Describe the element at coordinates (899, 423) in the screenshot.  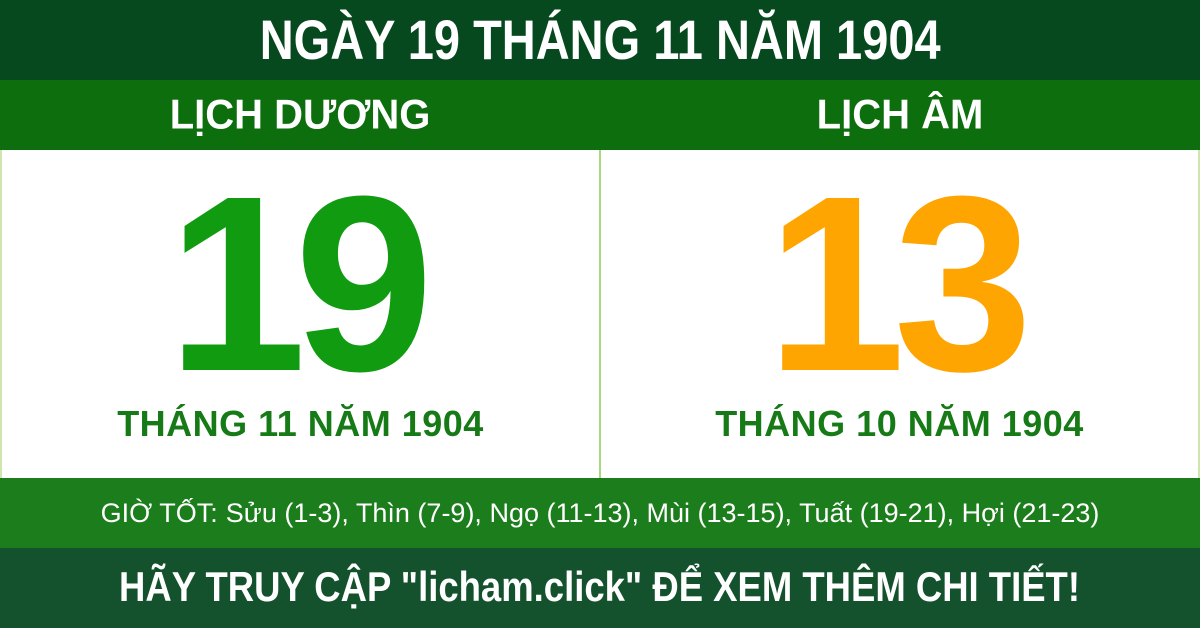
I see `lunar-month-year-label: THÁNG 10 NĂM 1904` at that location.